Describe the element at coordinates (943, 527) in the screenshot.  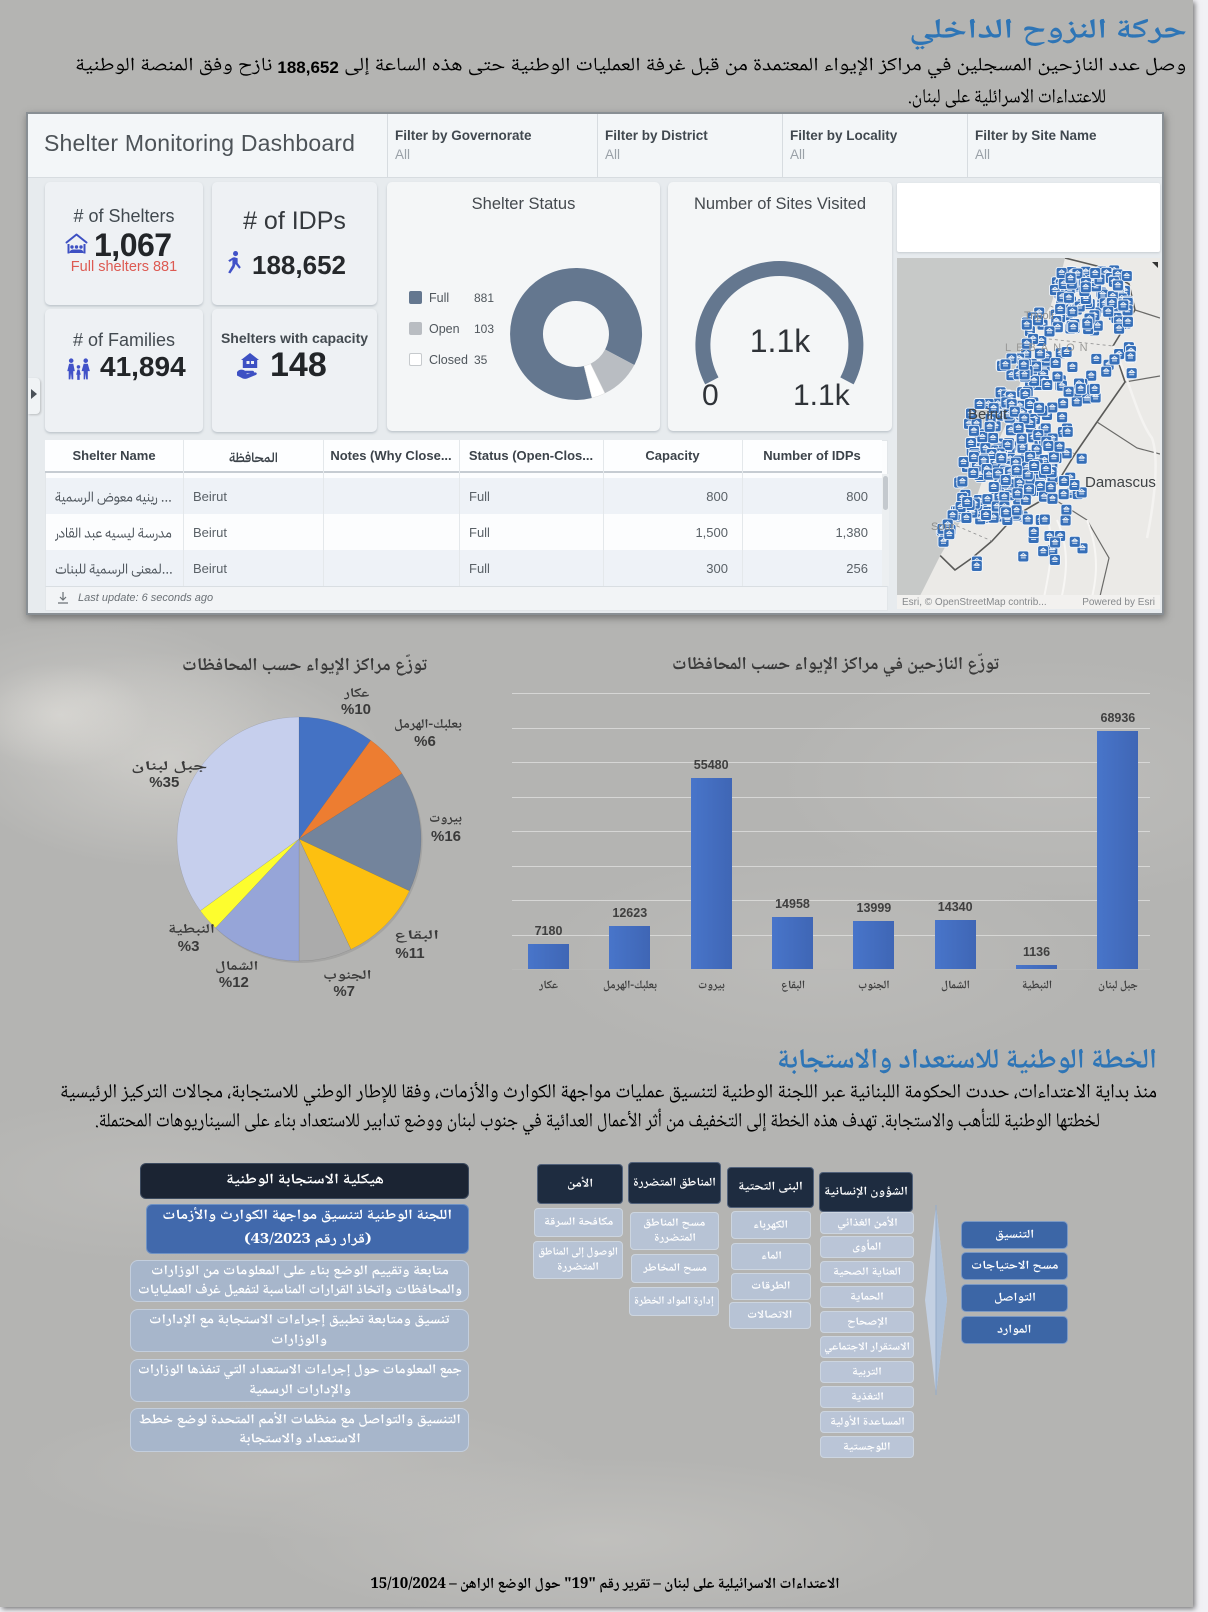
I see `svg-text: Sour` at that location.